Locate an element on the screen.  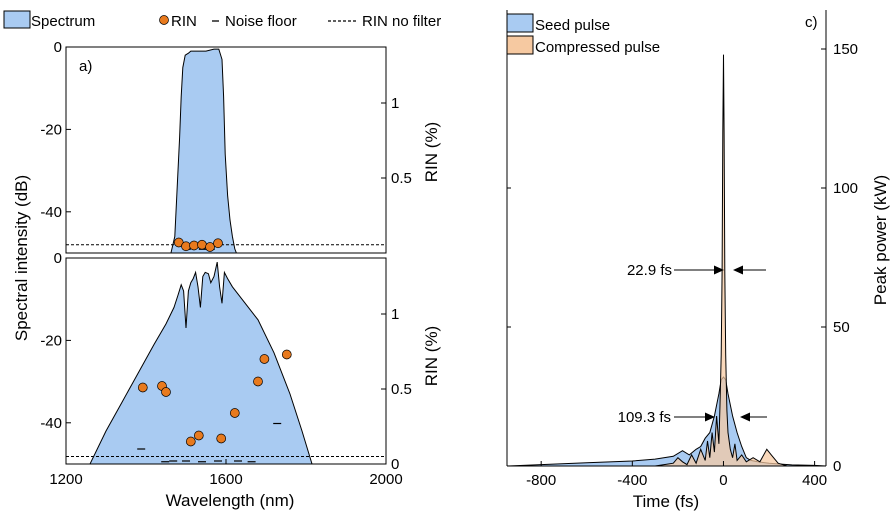
legend-rin-label: RIN is located at coordinates (184, 21).